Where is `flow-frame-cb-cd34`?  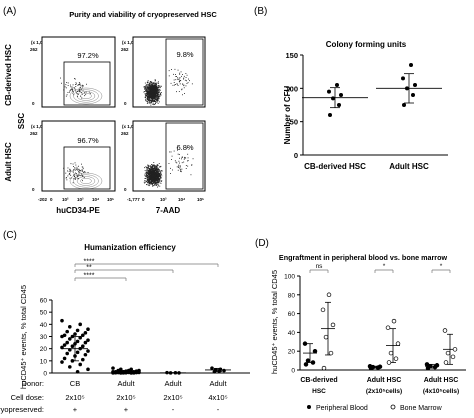 flow-frame-cb-cd34 is located at coordinates (78, 72).